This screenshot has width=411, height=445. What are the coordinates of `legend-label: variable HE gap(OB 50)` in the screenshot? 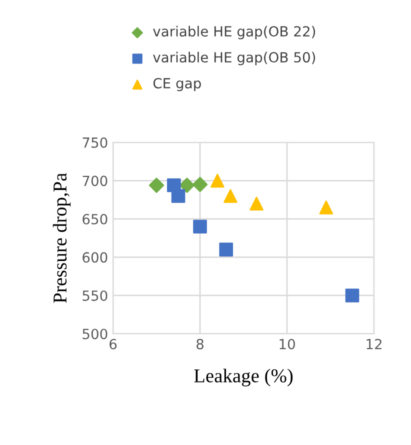 It's located at (234, 59).